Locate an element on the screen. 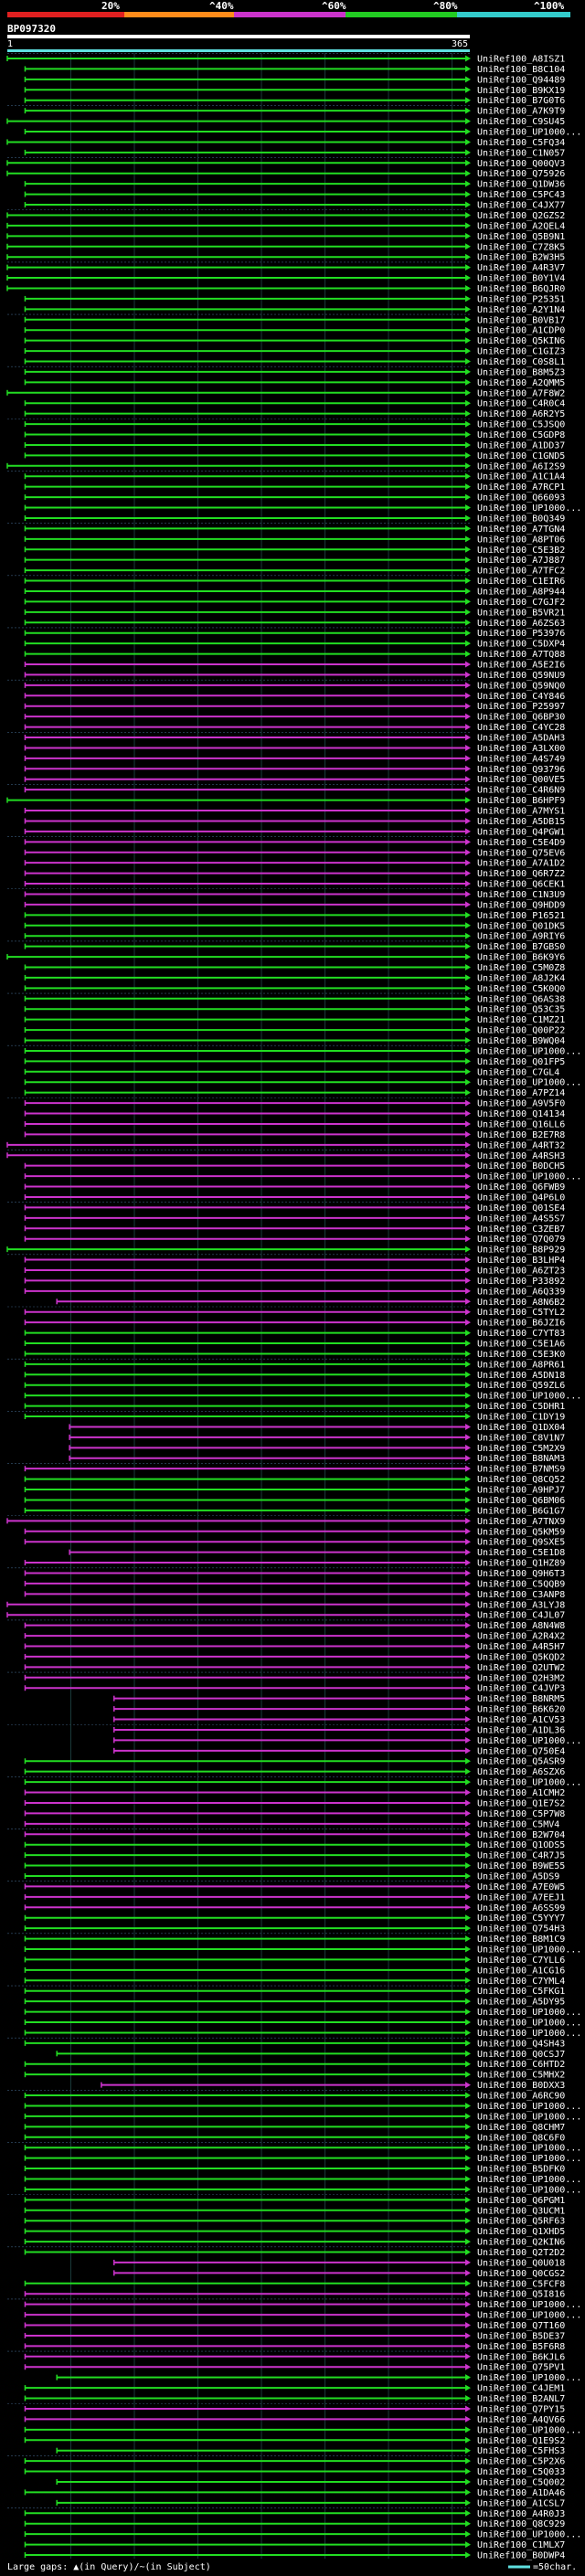 This screenshot has width=585, height=2576. hit-label: UniRef100_Q01SE4 is located at coordinates (521, 1208).